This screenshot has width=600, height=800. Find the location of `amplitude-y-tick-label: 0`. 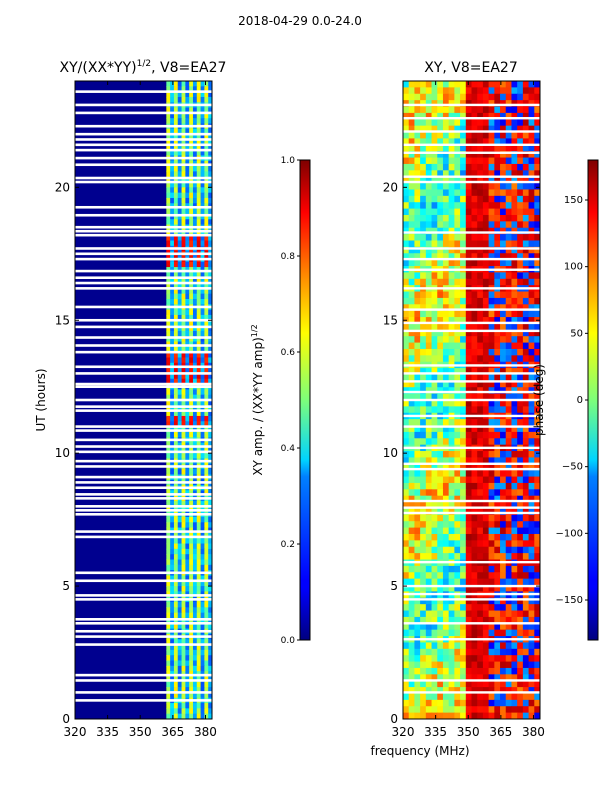

amplitude-y-tick-label: 0 is located at coordinates (66, 719).